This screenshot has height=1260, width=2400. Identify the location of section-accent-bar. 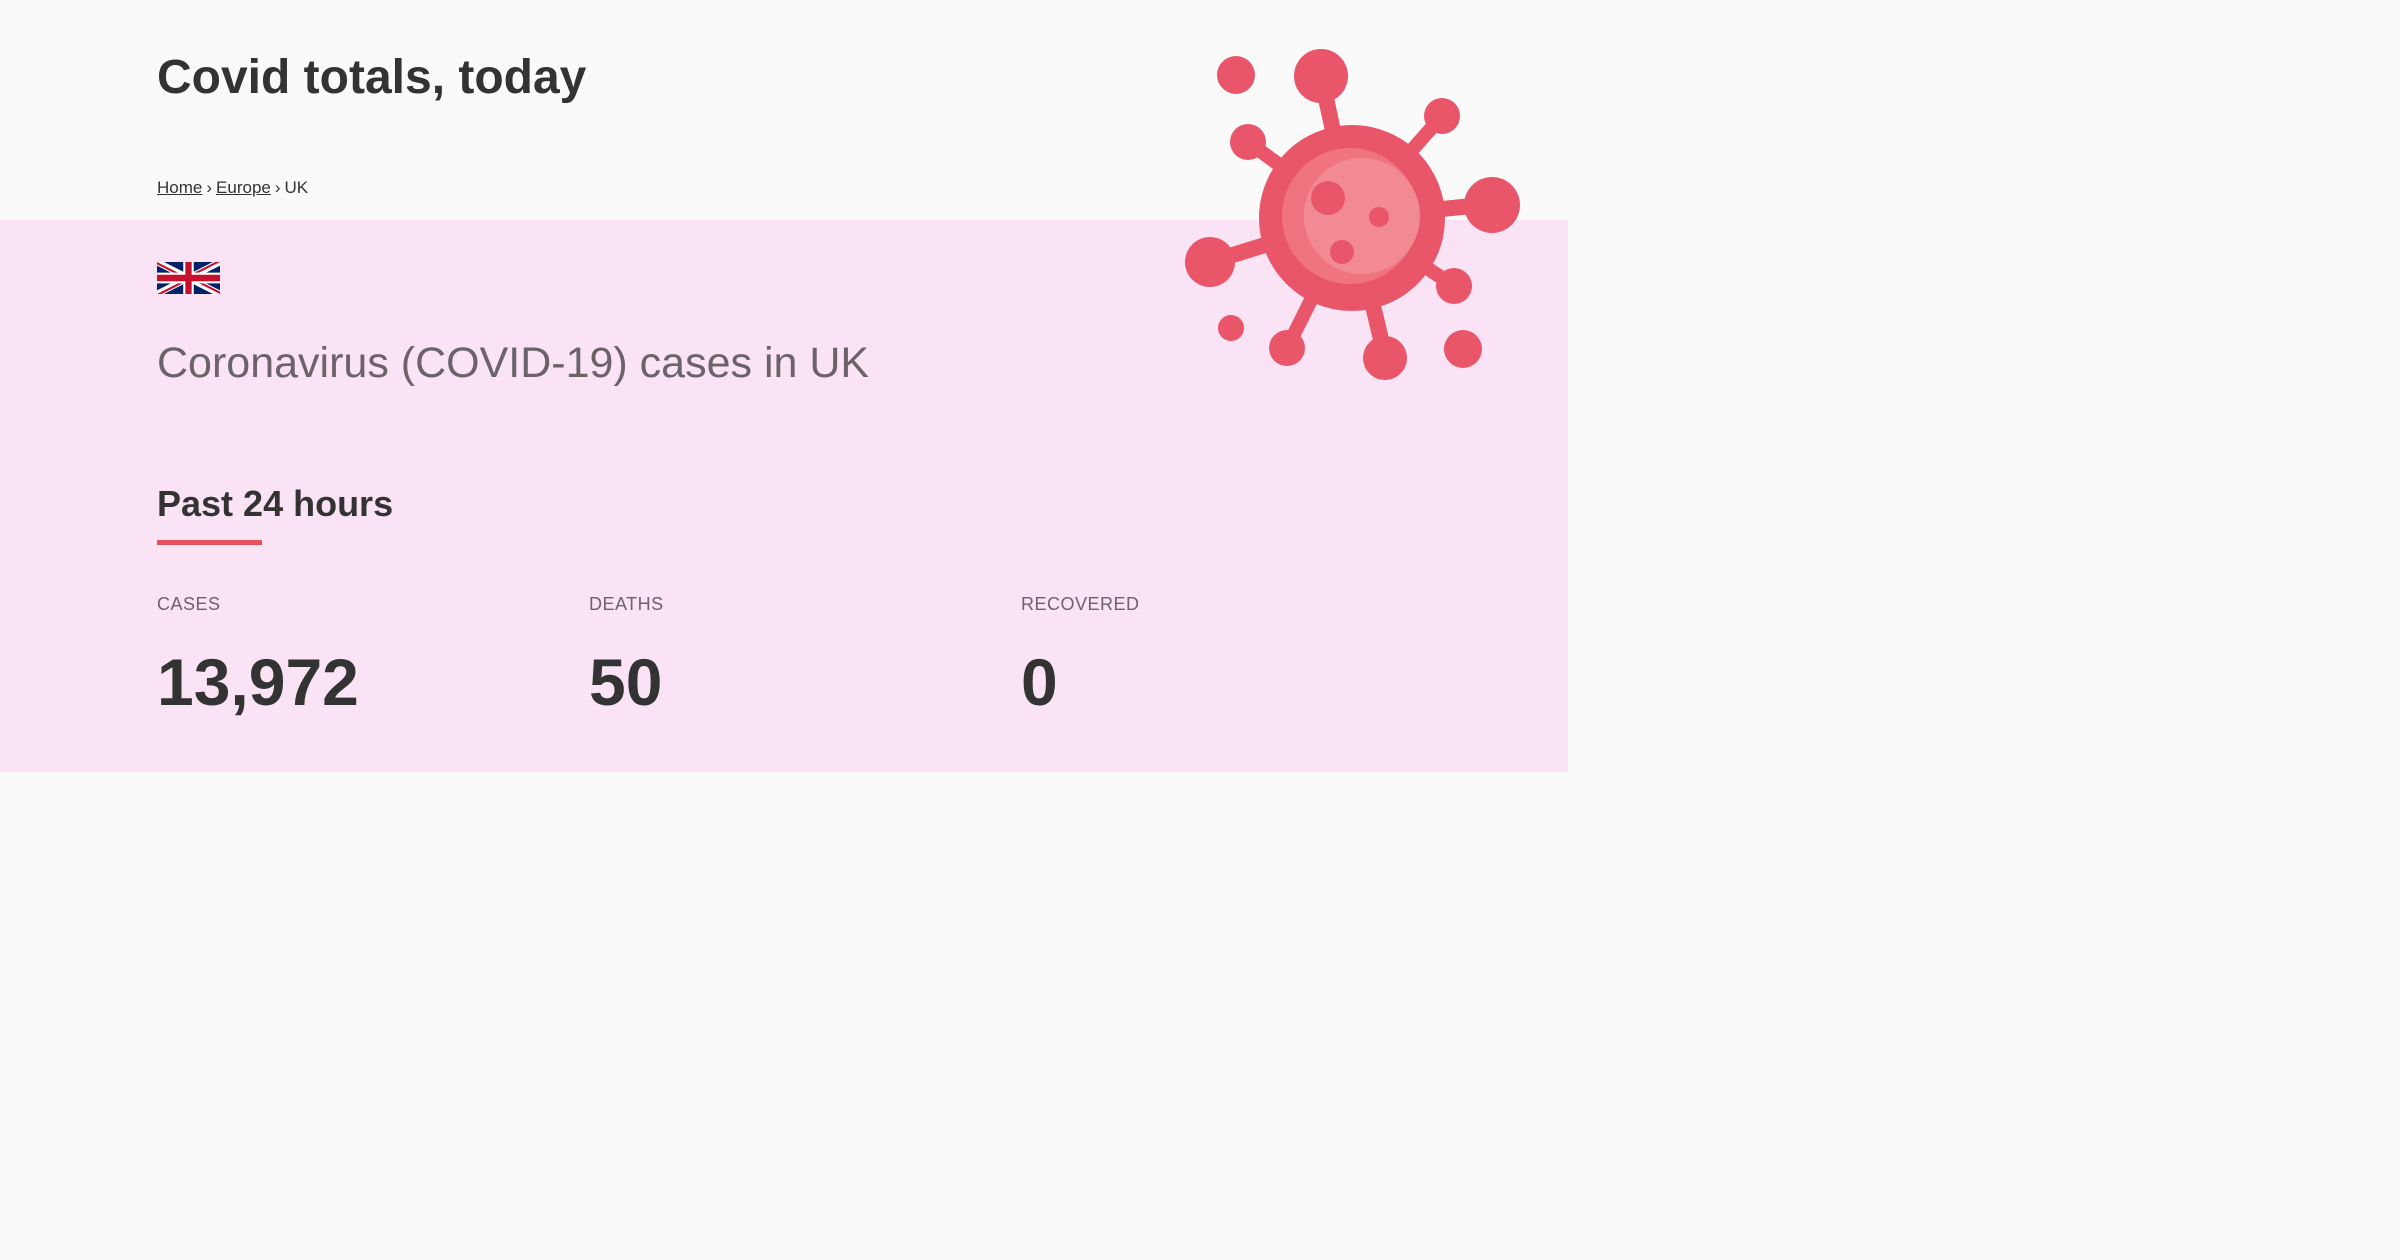
(209, 542).